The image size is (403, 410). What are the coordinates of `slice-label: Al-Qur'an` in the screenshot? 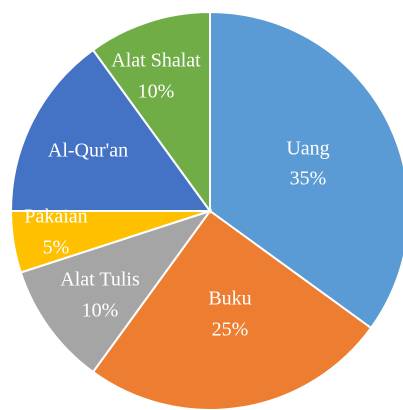 It's located at (88, 151).